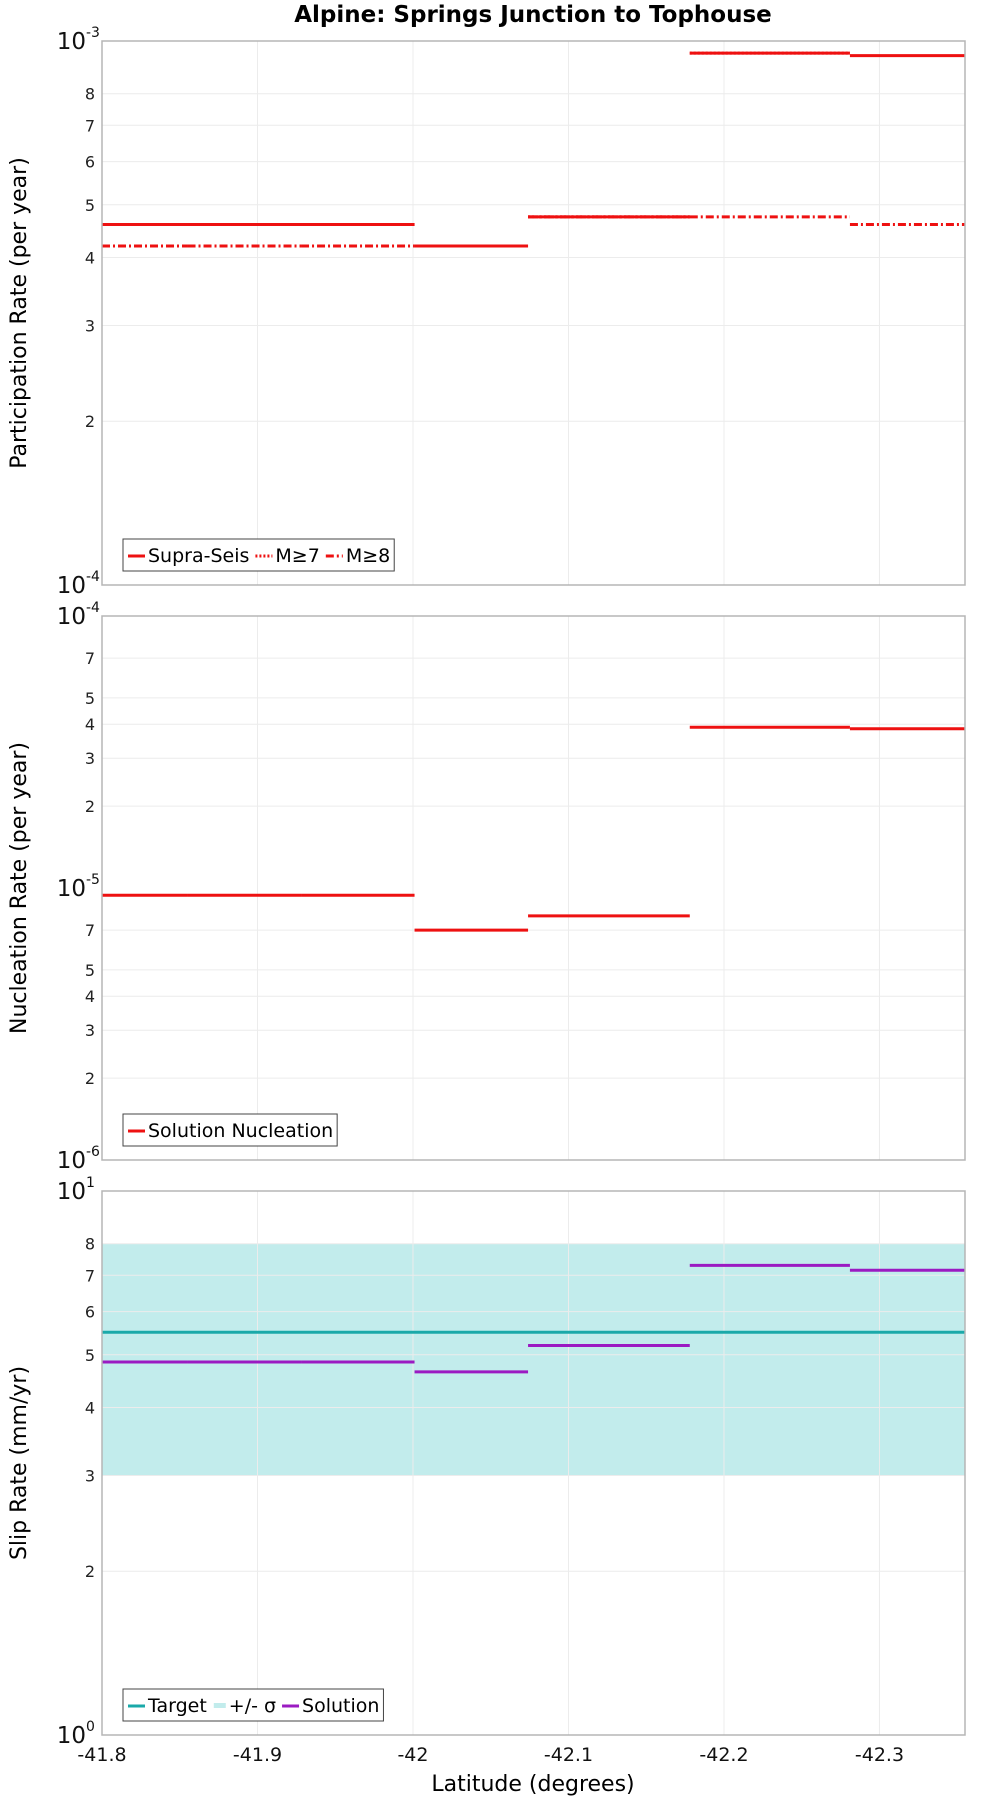 The image size is (1000, 1800). Describe the element at coordinates (19, 888) in the screenshot. I see `y-axis-label: Nucleation Rate (per year)` at that location.